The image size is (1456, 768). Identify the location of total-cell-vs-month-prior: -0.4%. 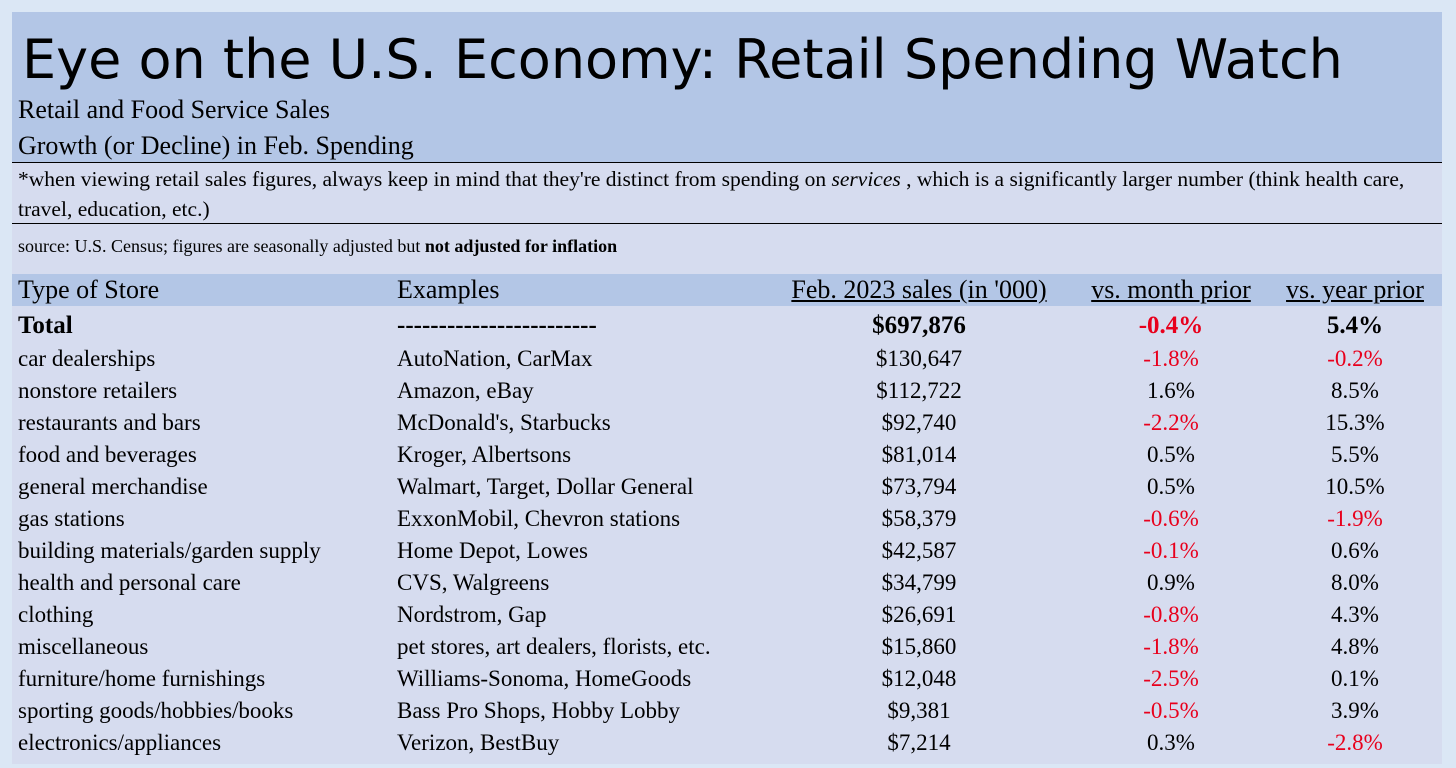
(1171, 325).